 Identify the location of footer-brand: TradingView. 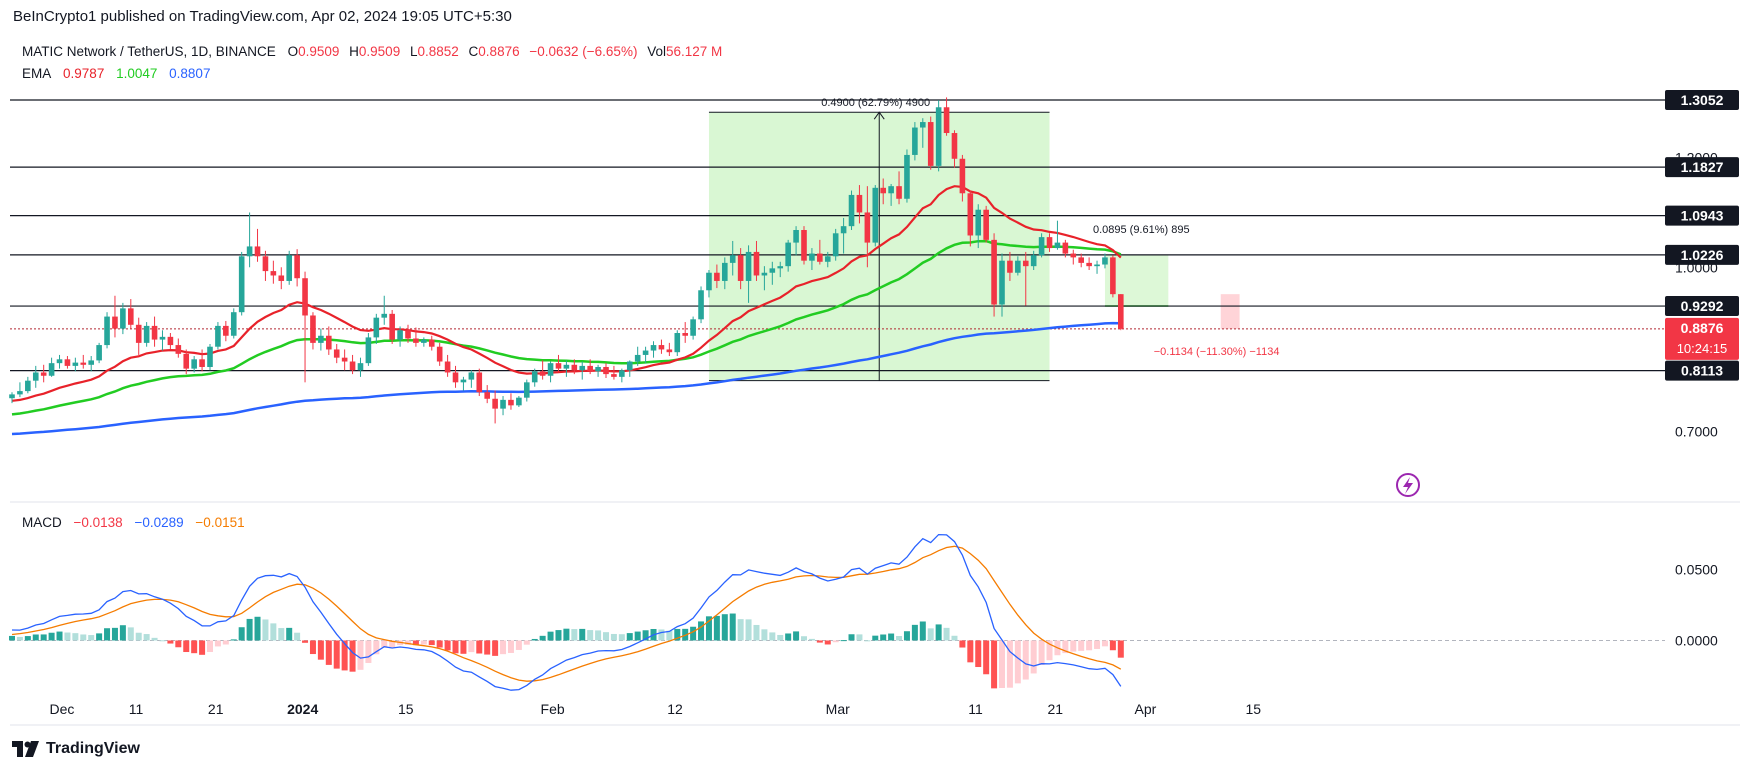
(76, 749).